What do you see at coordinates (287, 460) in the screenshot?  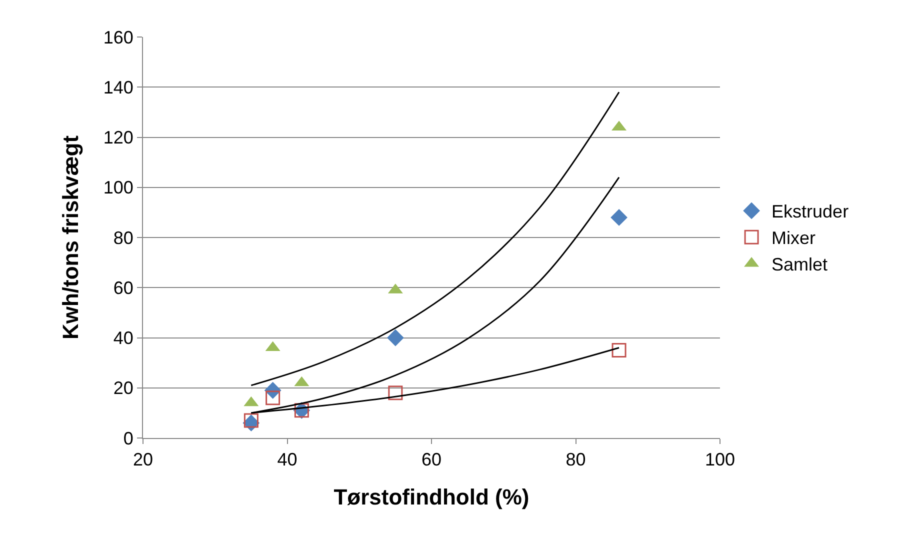 I see `x-tick-label: 40` at bounding box center [287, 460].